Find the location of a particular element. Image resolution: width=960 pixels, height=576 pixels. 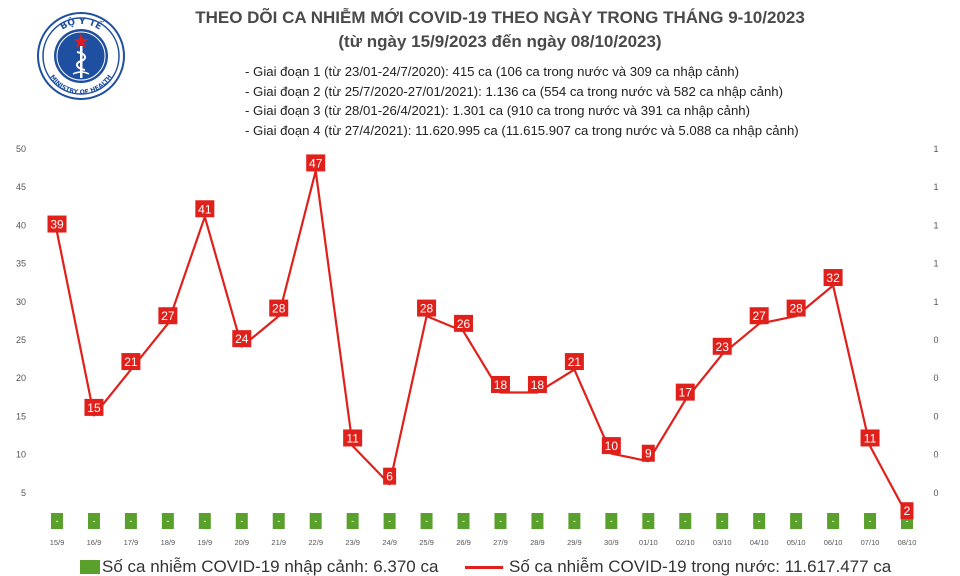

y-tick-left: 50 is located at coordinates (21, 149).